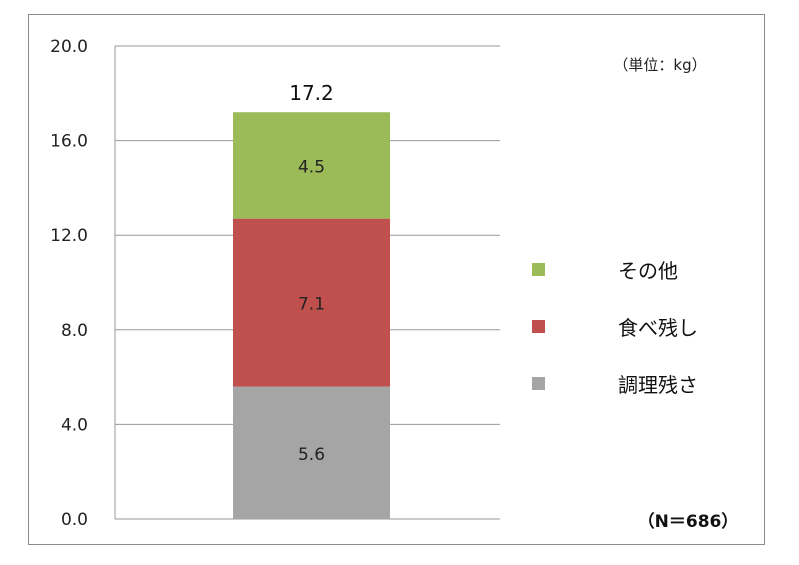  What do you see at coordinates (658, 328) in the screenshot?
I see `legend-label: 食べ残し` at bounding box center [658, 328].